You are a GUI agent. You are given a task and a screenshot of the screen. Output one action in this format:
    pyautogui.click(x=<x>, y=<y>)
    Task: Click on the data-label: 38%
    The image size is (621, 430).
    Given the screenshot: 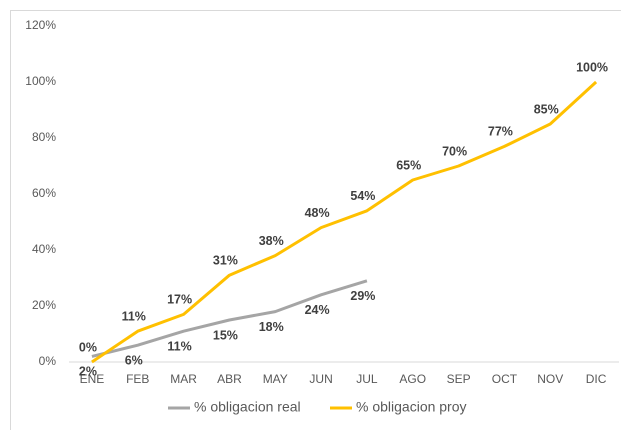 What is the action you would take?
    pyautogui.click(x=271, y=241)
    